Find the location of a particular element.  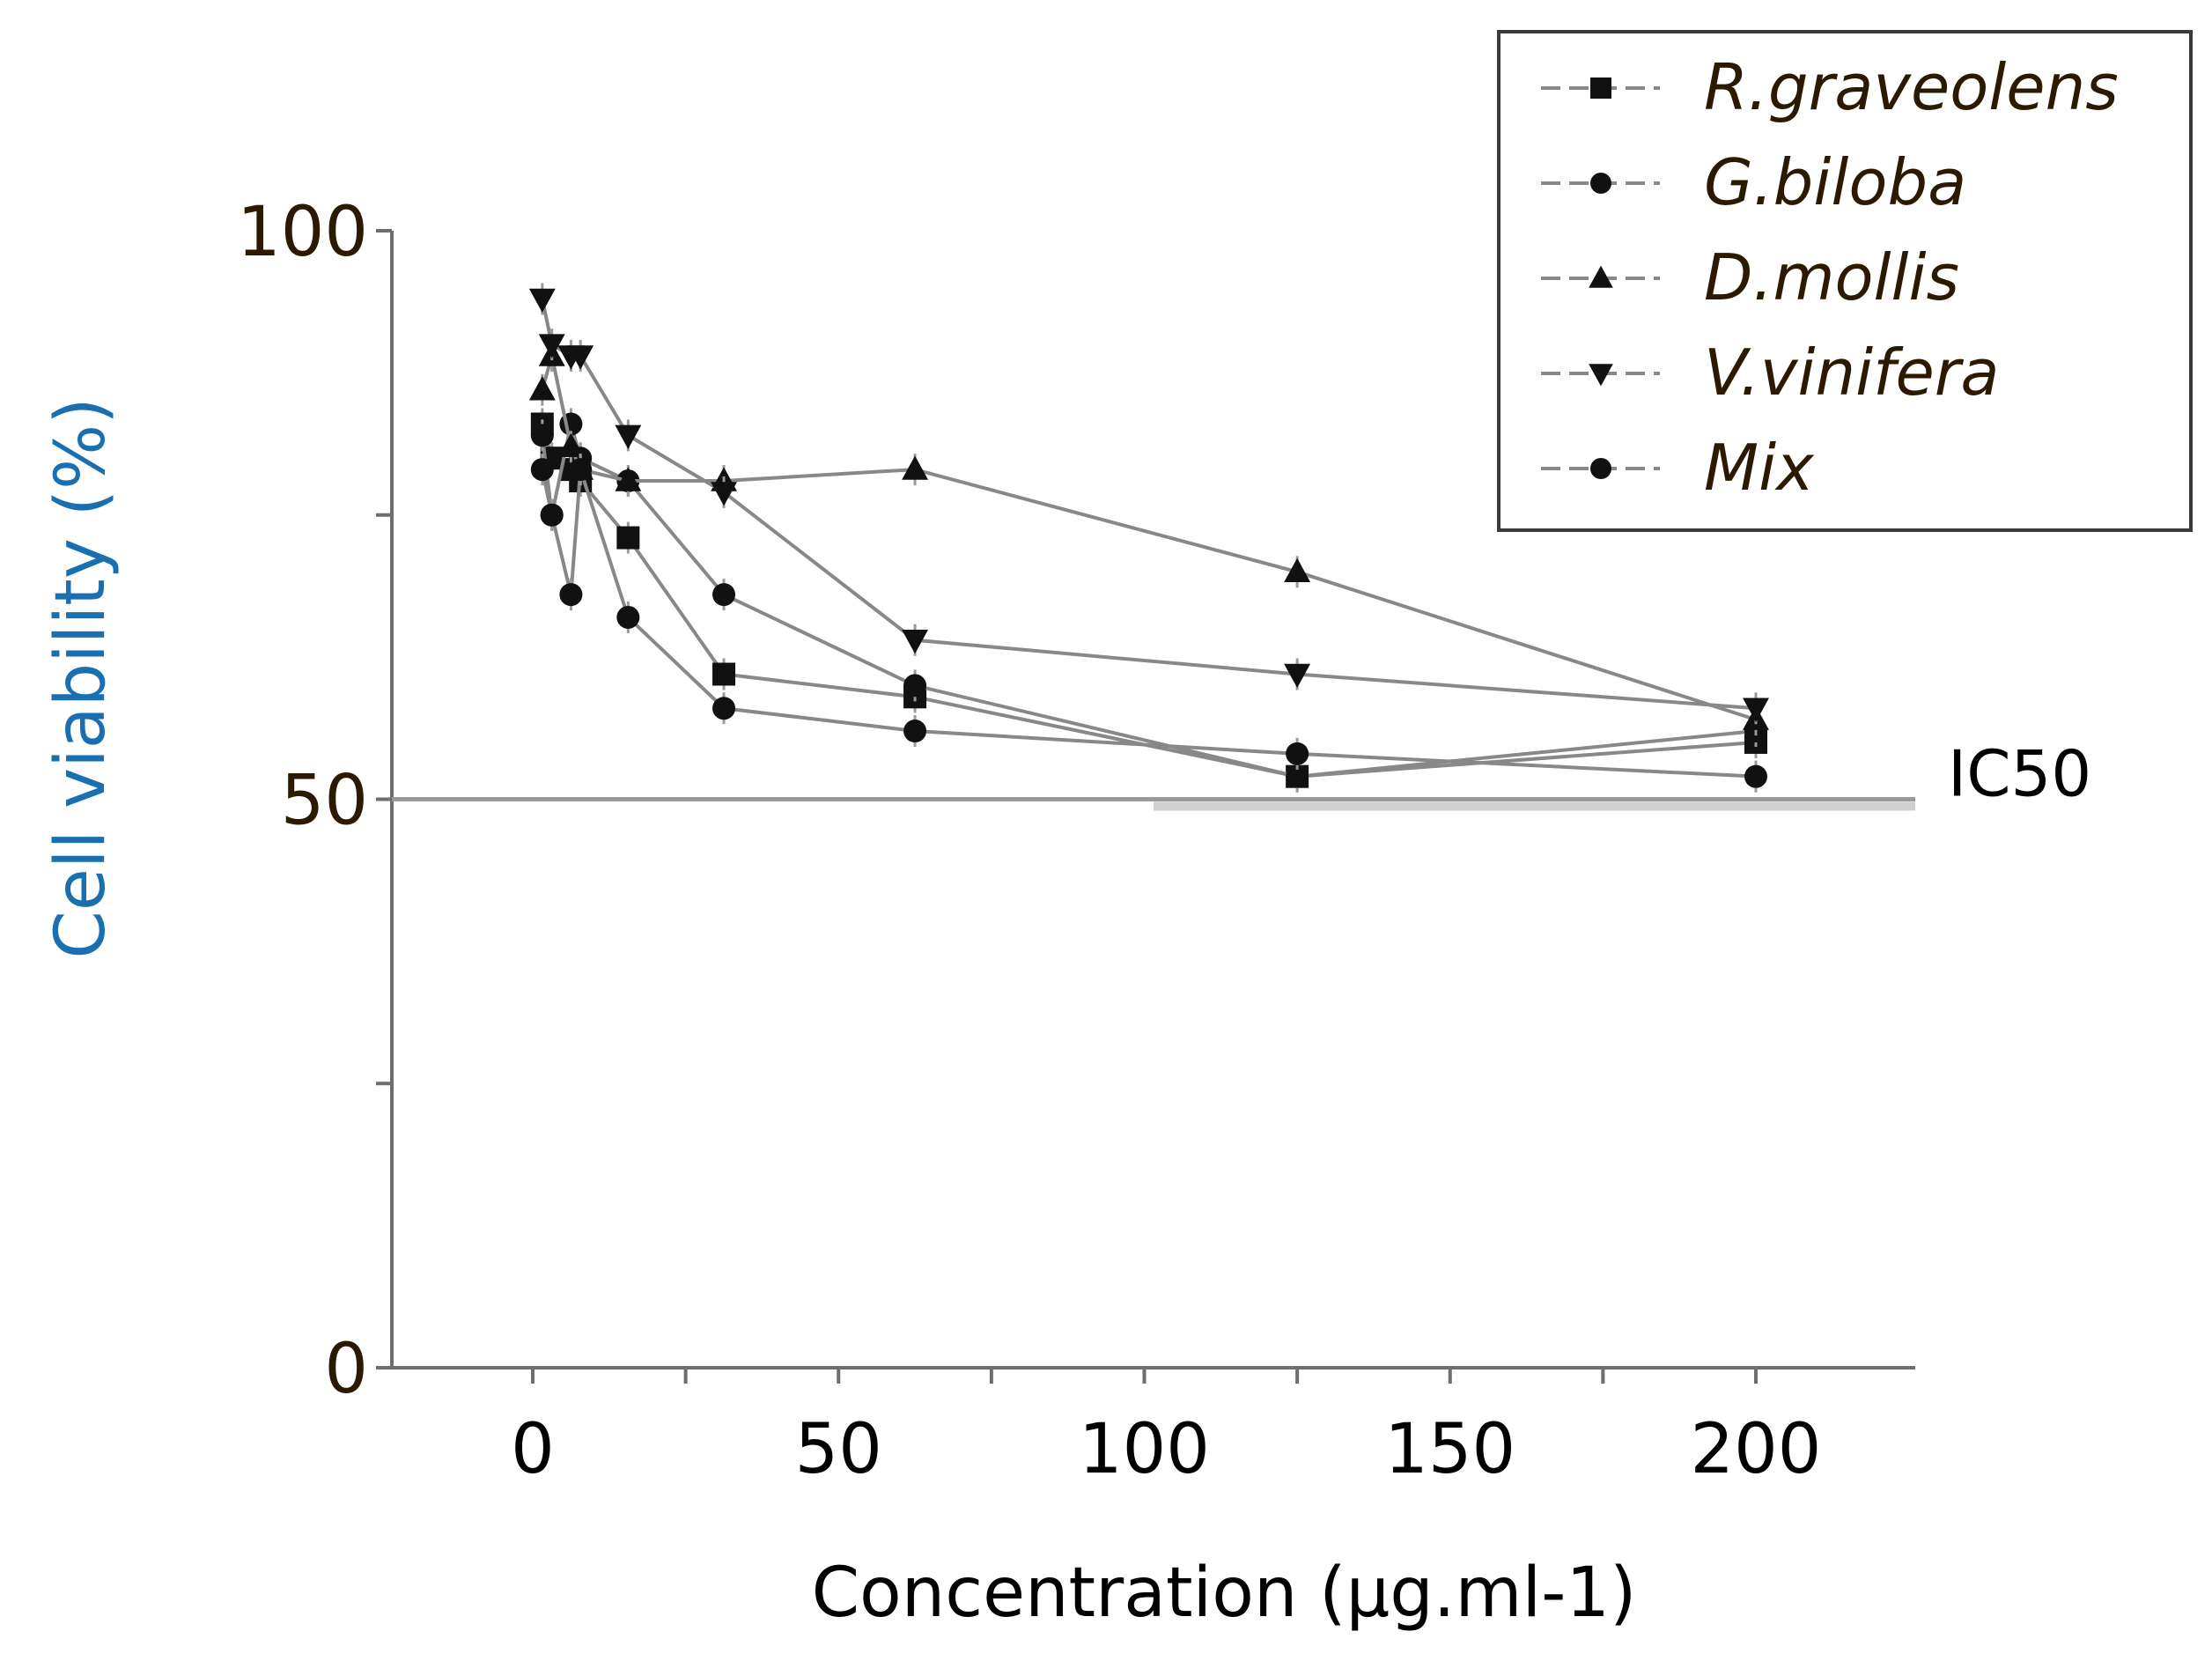

ic50-label: IC50 is located at coordinates (2019, 774).